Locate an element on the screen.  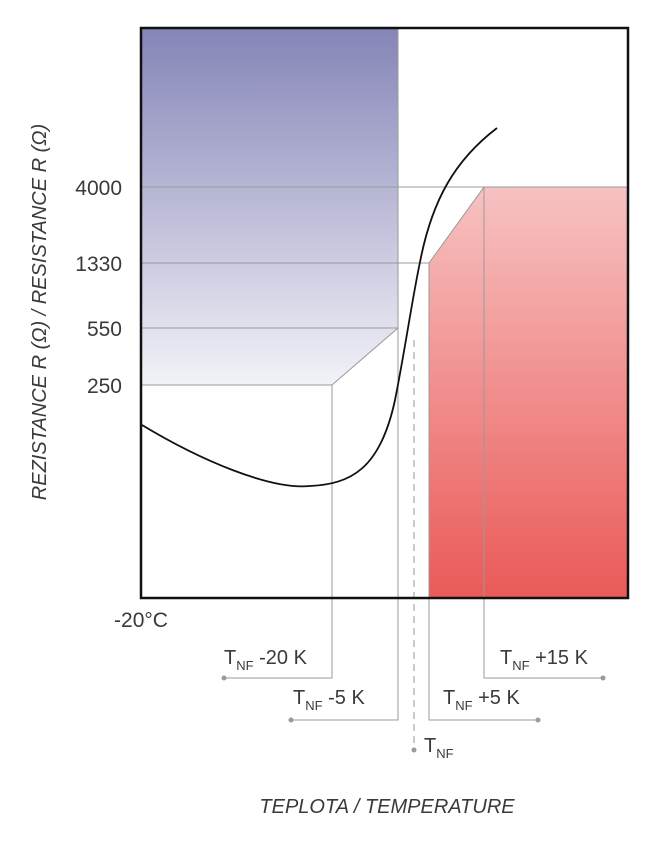
y-tick-label: 1330 is located at coordinates (98, 264).